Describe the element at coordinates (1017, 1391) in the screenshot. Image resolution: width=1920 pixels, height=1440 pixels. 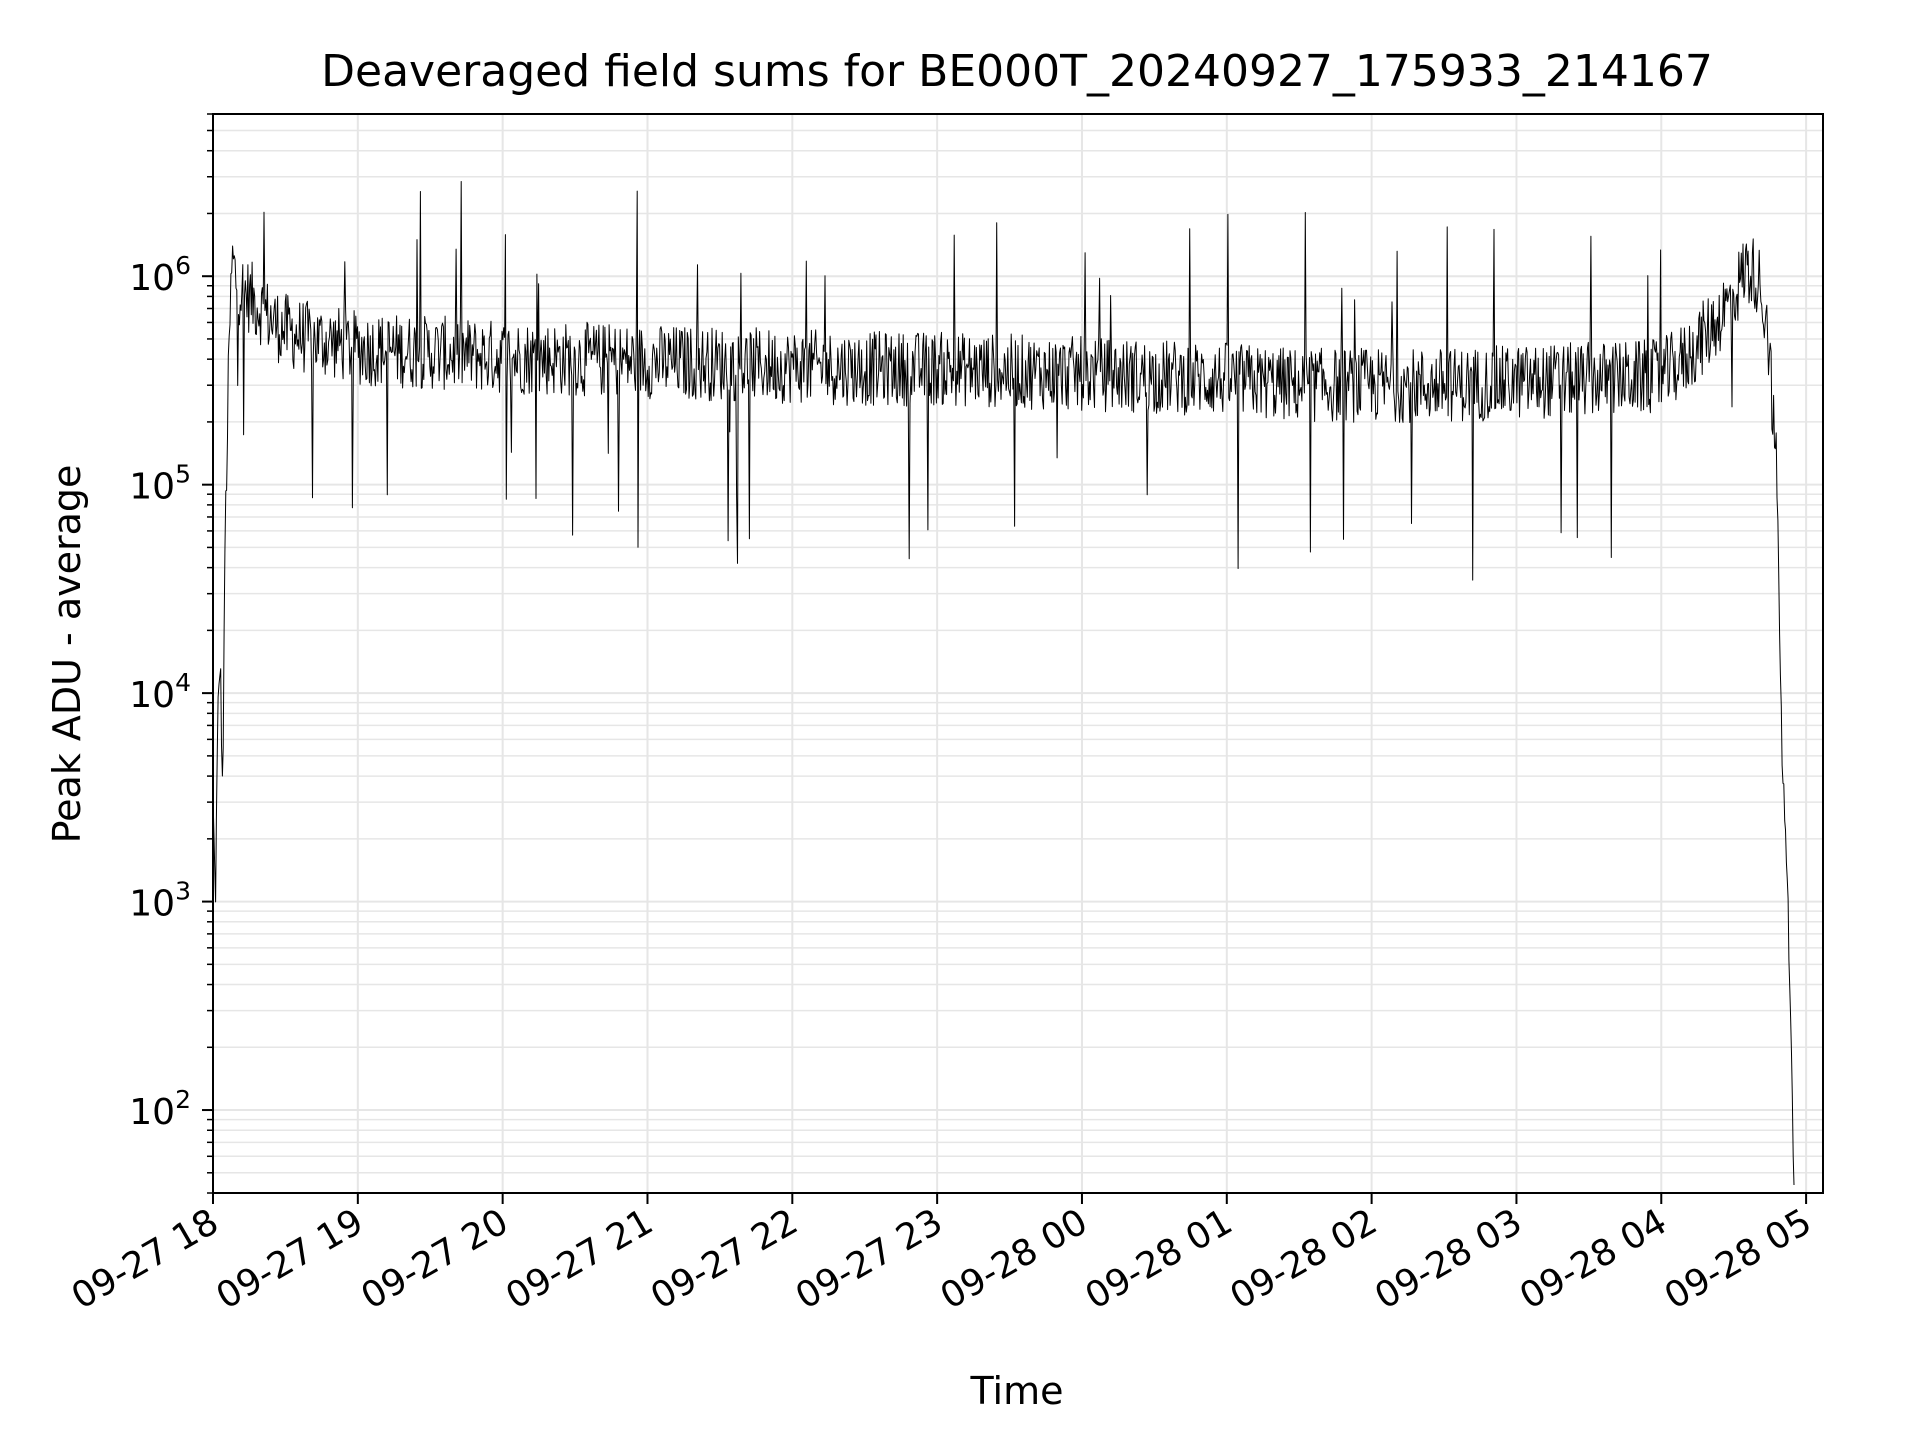
I see `x-axis-label: Time` at that location.